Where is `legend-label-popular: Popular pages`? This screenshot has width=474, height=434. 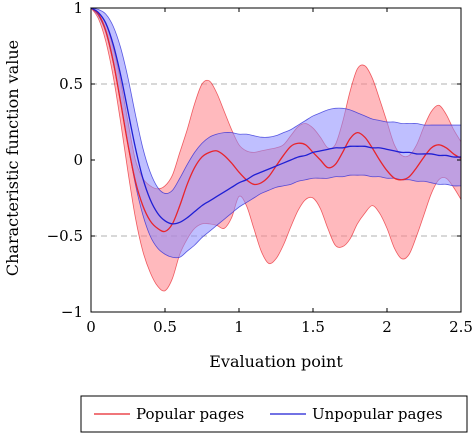 legend-label-popular: Popular pages is located at coordinates (190, 414).